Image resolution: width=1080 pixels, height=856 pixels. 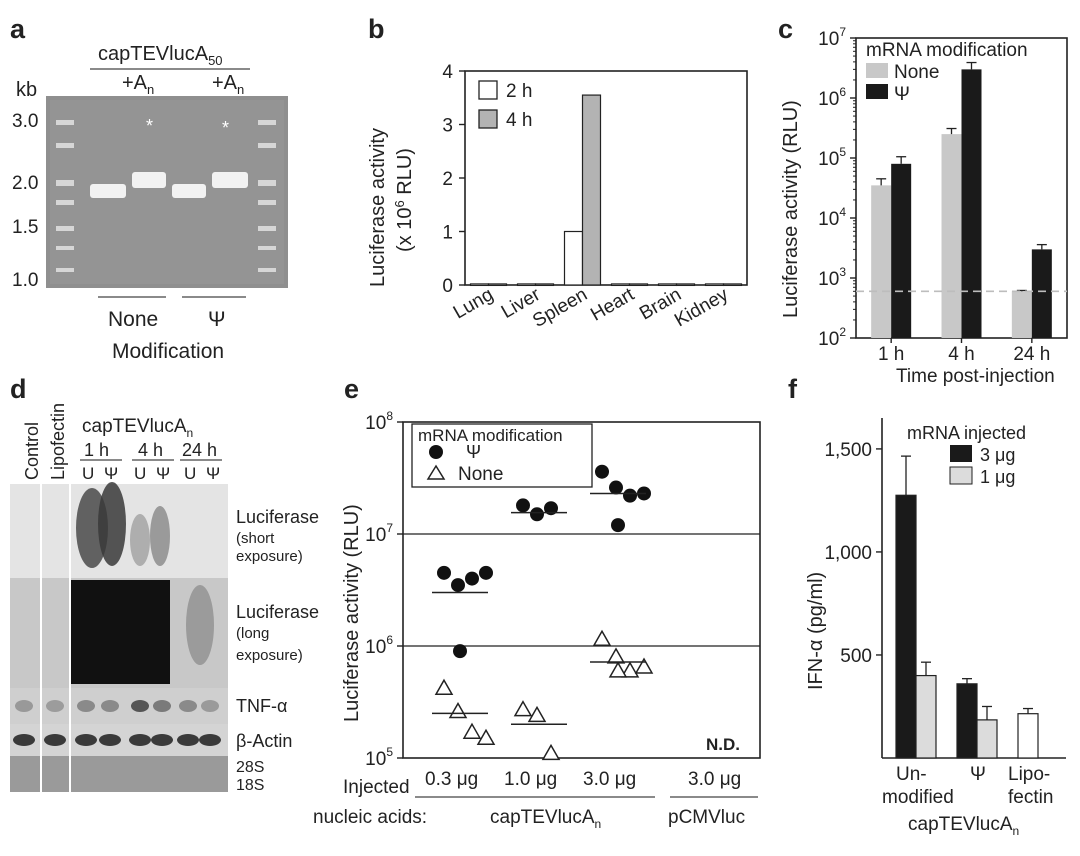 I want to click on panel-a-kb-title: kb, so click(x=26, y=90).